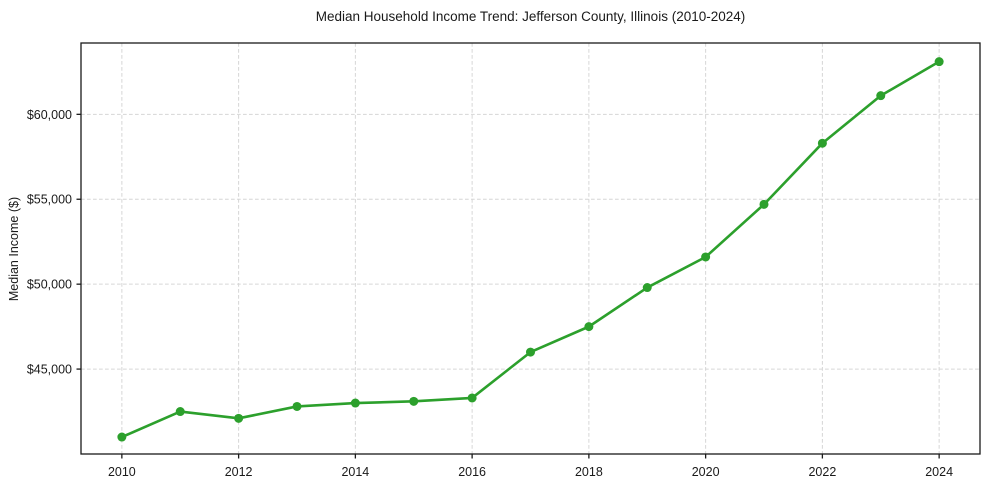 The width and height of the screenshot is (989, 490). I want to click on x-tick-label: 2016, so click(472, 472).